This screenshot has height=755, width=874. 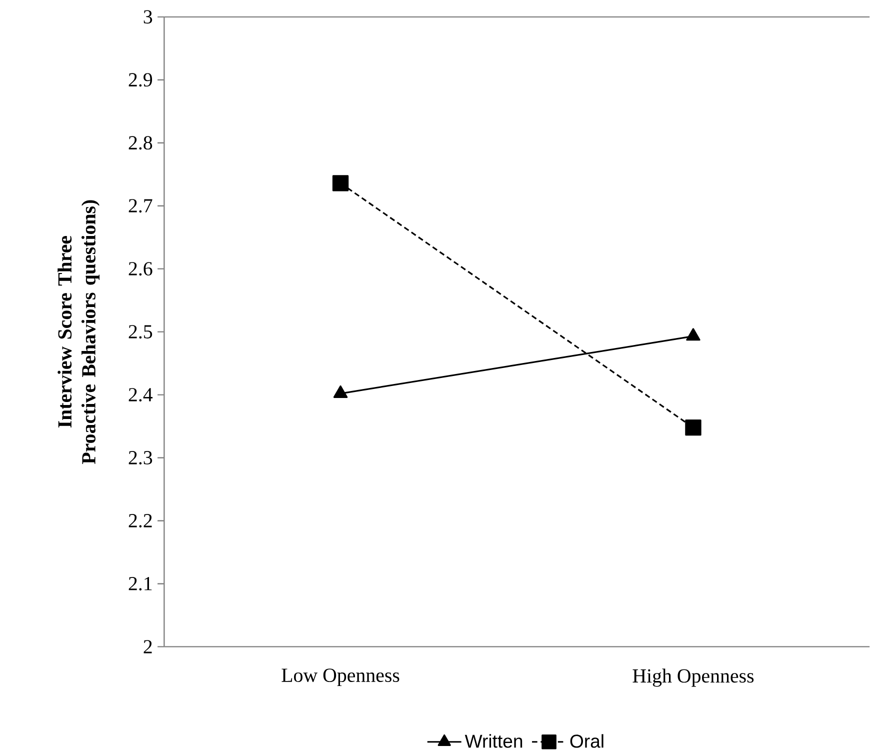 I want to click on y-tick-label: 2.3, so click(x=140, y=458).